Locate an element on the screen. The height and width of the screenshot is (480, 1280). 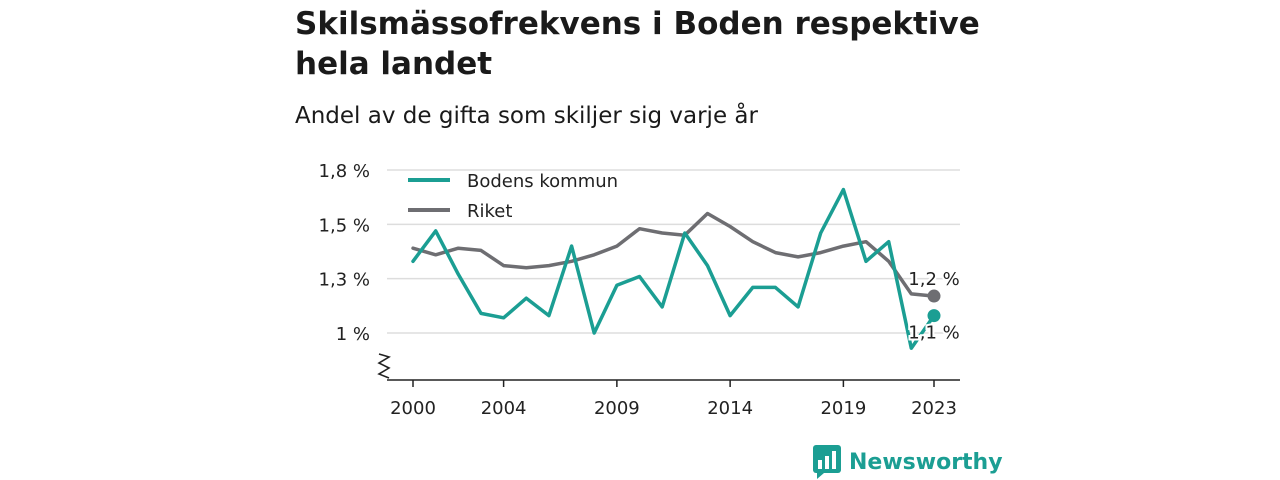
y-tick-label: 1,3 % is located at coordinates (344, 280).